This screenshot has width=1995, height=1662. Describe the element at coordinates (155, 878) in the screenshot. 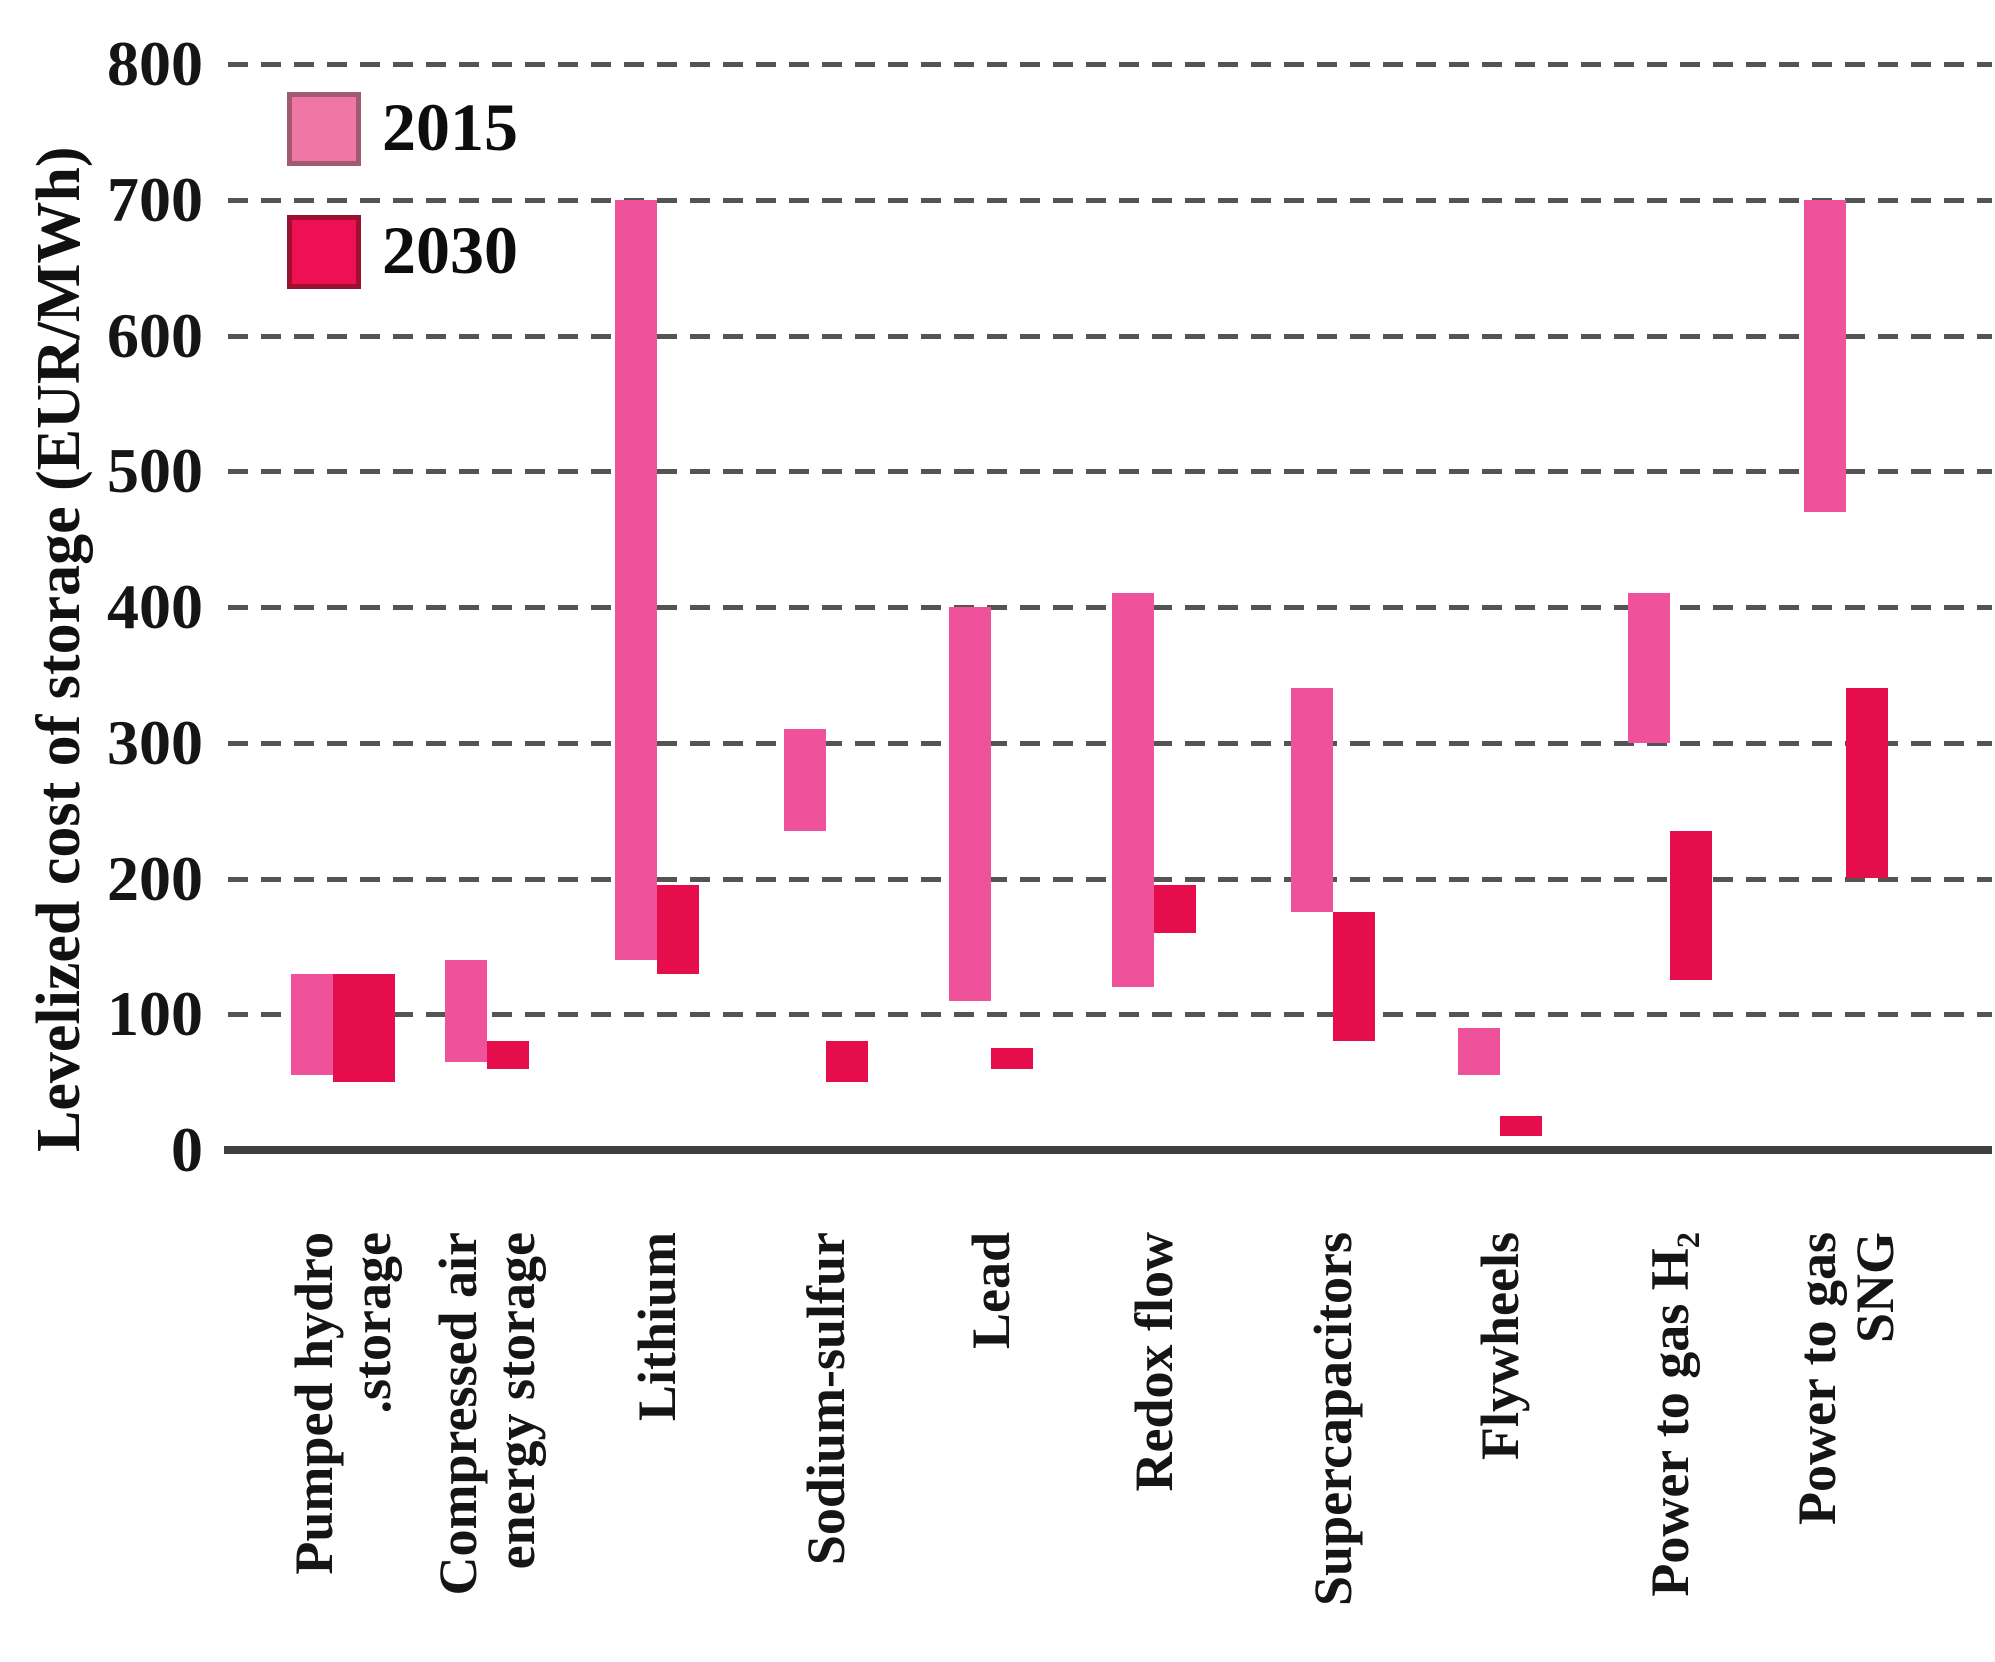

I see `y-tick-label: 200` at that location.